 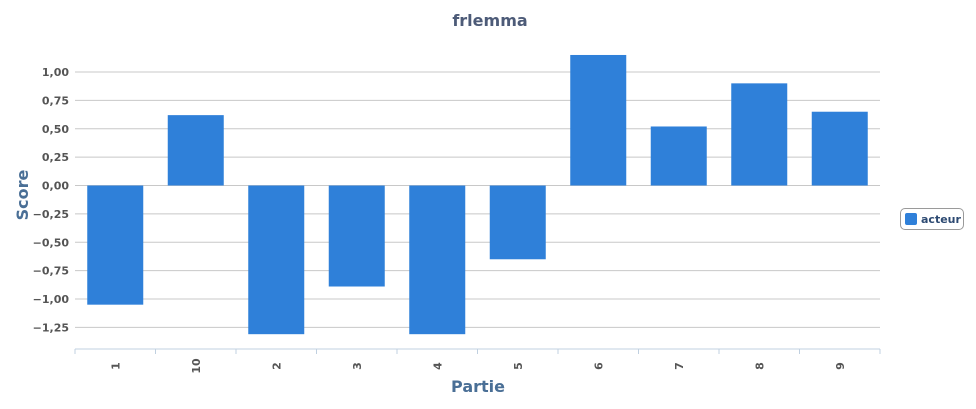 I want to click on x-axis: 1 10 2 3 4 5 6 7 8 9, so click(x=477, y=361).